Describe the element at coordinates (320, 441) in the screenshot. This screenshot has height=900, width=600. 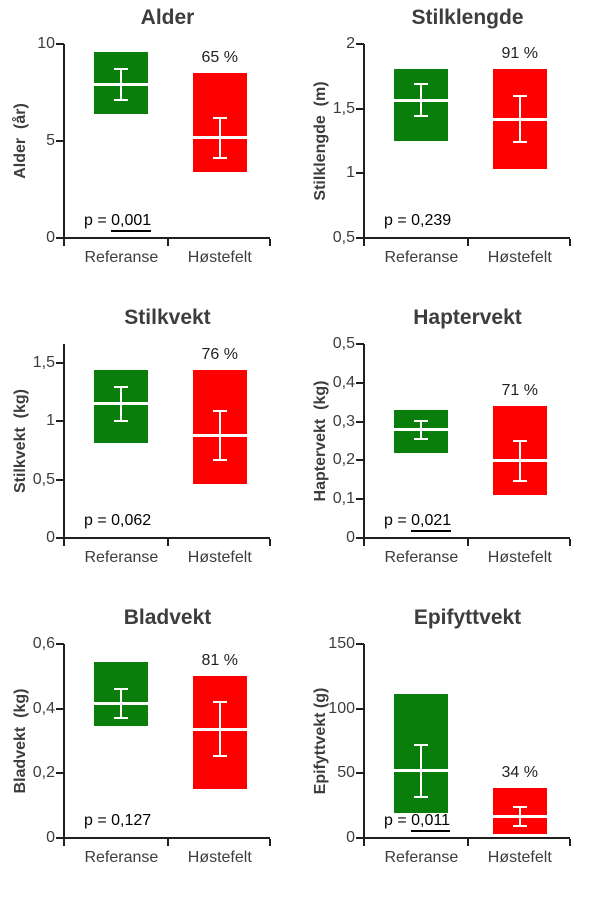
I see `y-axis-title: Haptervekt (kg)` at that location.